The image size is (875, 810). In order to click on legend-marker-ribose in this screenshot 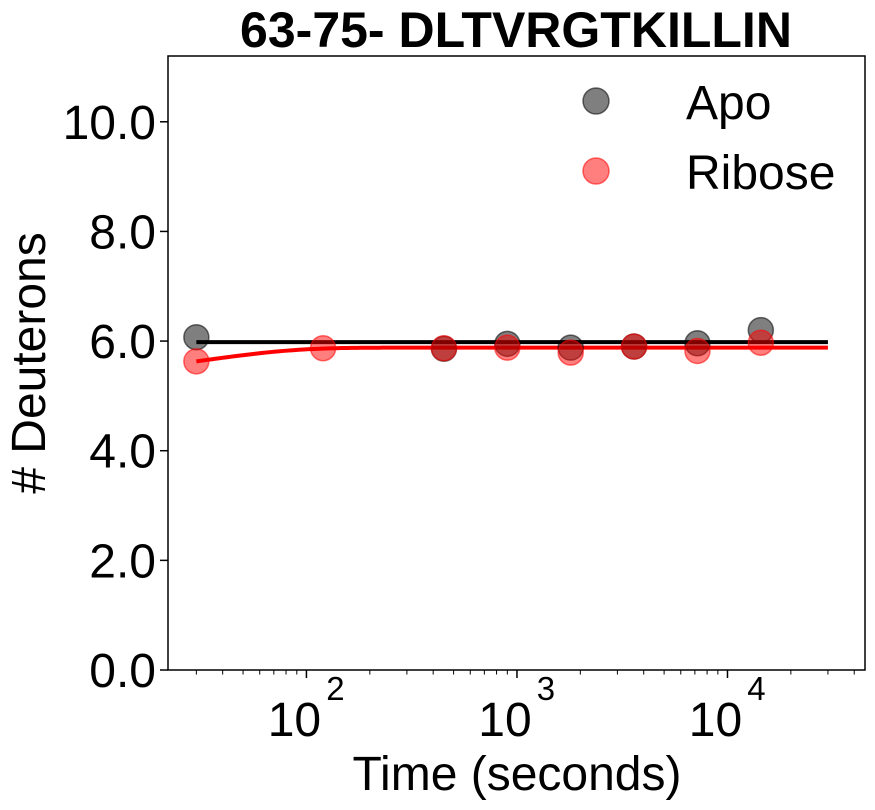, I will do `click(596, 171)`.